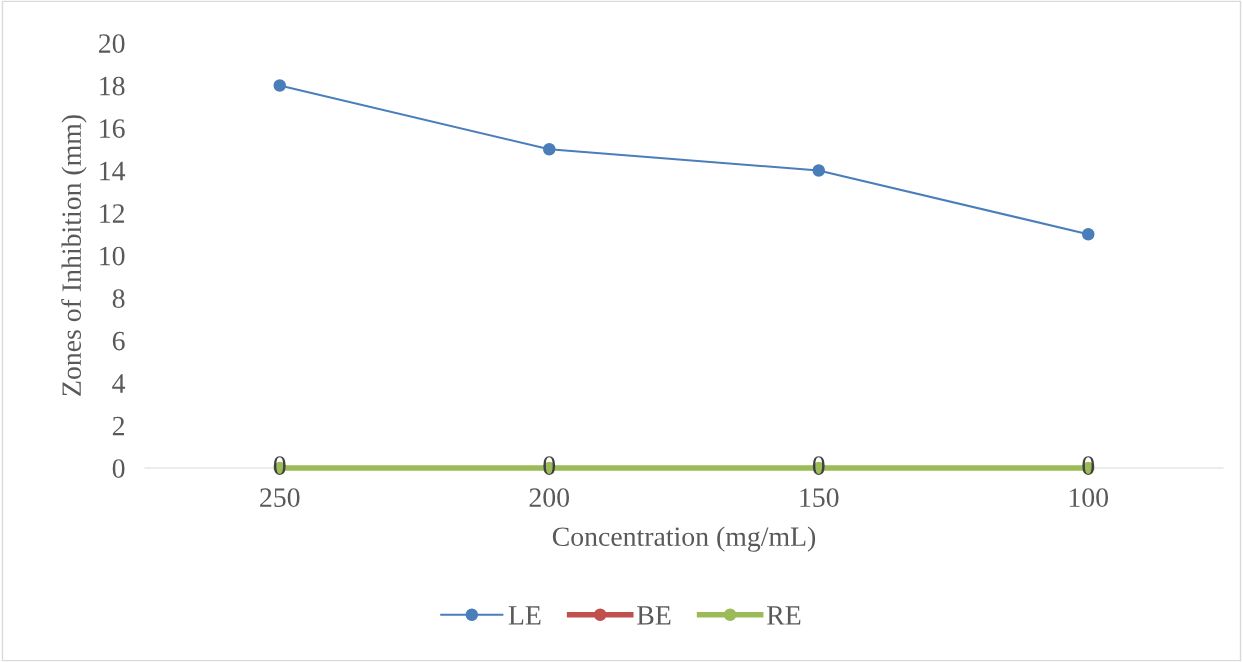 The height and width of the screenshot is (662, 1243). What do you see at coordinates (118, 341) in the screenshot?
I see `y-tick-label: 6` at bounding box center [118, 341].